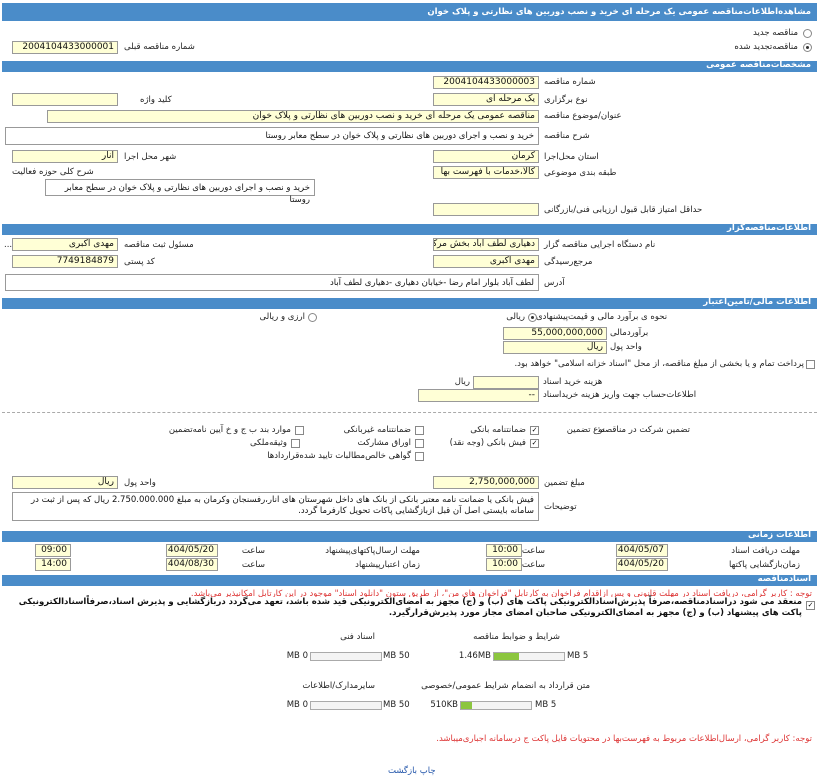 The height and width of the screenshot is (779, 819). Describe the element at coordinates (159, 245) in the screenshot. I see `label: مسئول ثبت مناقصه` at that location.